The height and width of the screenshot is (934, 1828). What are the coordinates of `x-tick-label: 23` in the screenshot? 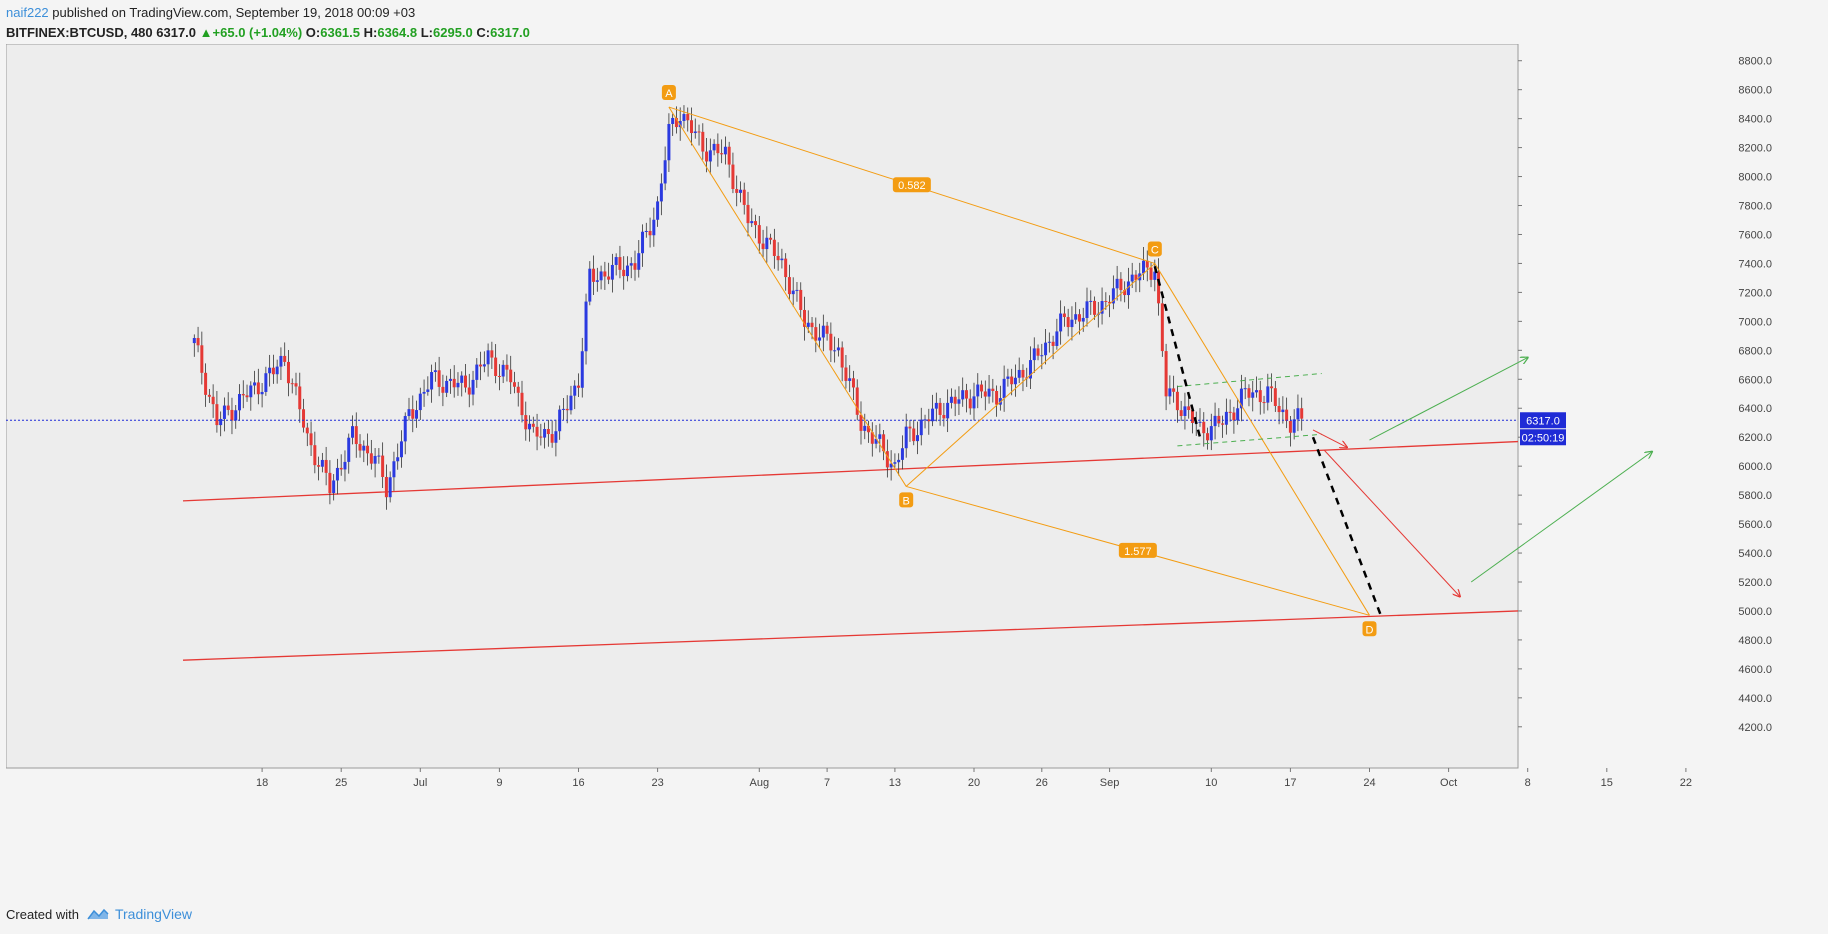 It's located at (657, 783).